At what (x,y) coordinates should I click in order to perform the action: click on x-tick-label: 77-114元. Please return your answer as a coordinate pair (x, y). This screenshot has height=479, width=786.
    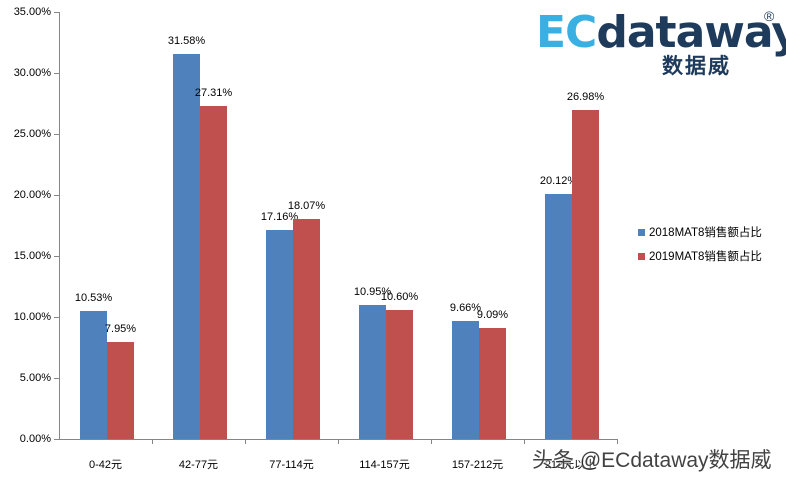
    Looking at the image, I should click on (291, 465).